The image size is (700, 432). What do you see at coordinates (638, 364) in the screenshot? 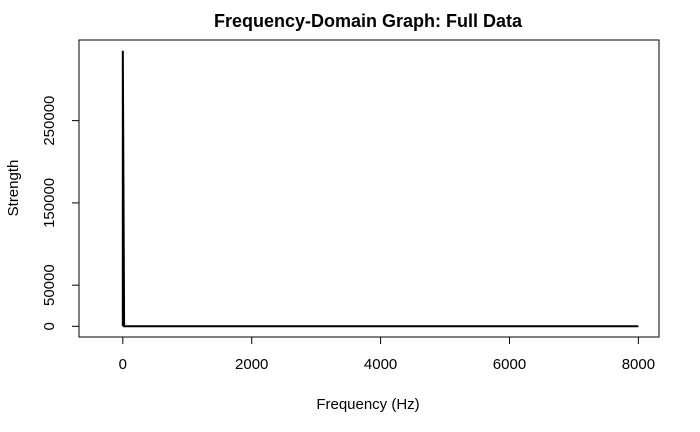
I see `x-tick-label: 8000` at bounding box center [638, 364].